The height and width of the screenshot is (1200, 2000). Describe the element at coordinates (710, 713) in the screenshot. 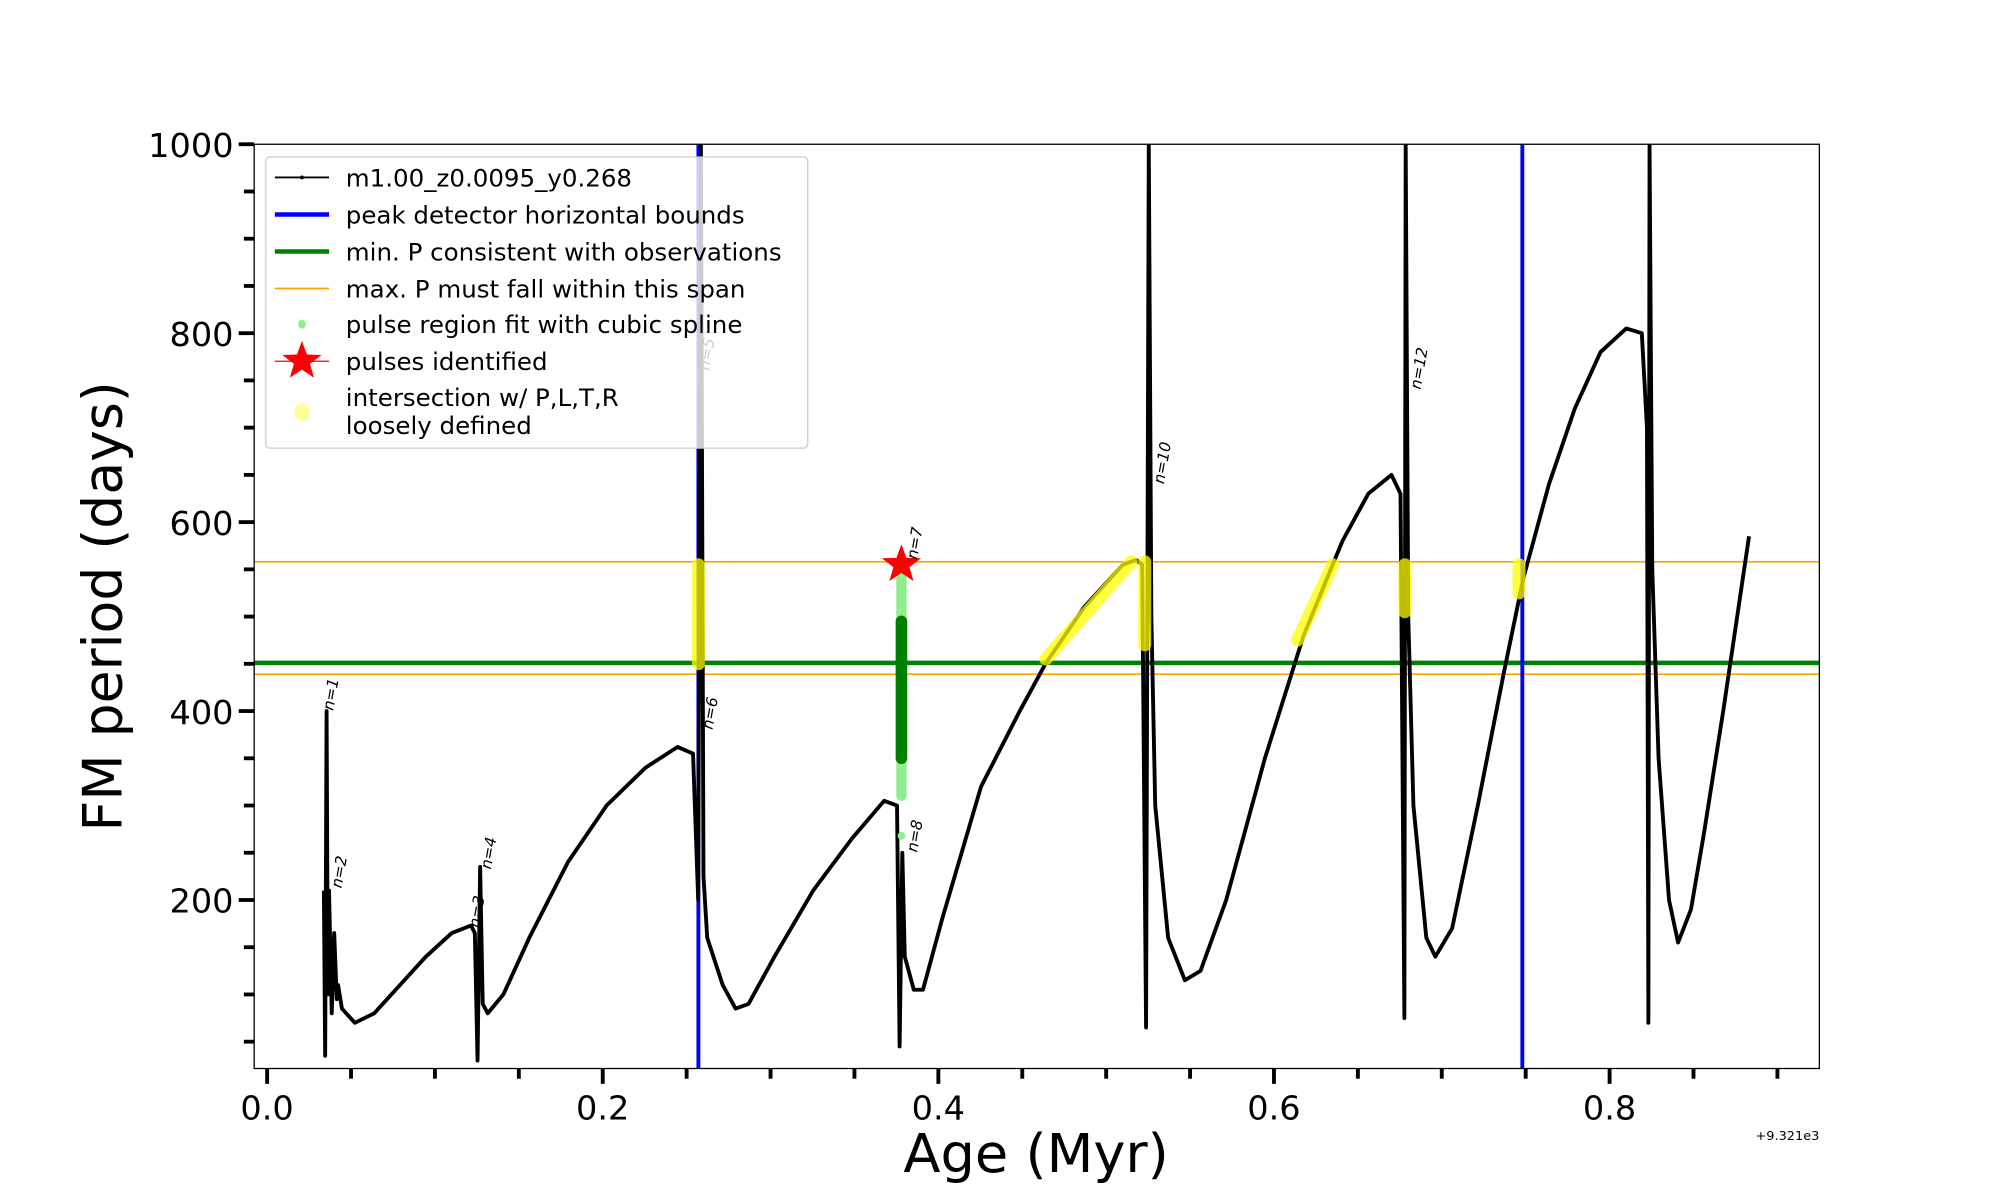

I see `annotation-n6: n=6` at that location.